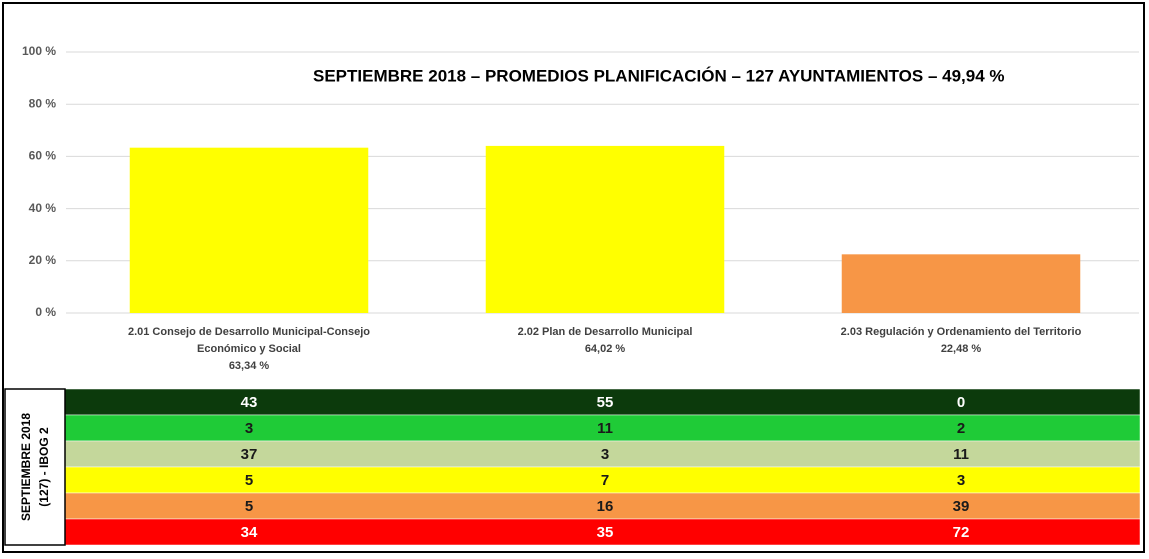  Describe the element at coordinates (39, 51) in the screenshot. I see `y-tick-label: 100 %` at that location.